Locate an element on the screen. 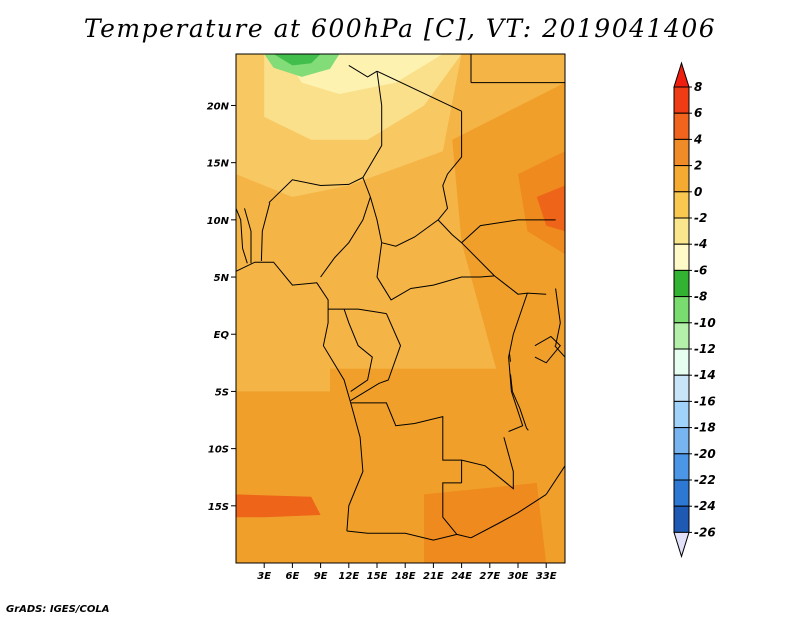 The image size is (800, 618). border-niger-nigeria is located at coordinates (316, 190).